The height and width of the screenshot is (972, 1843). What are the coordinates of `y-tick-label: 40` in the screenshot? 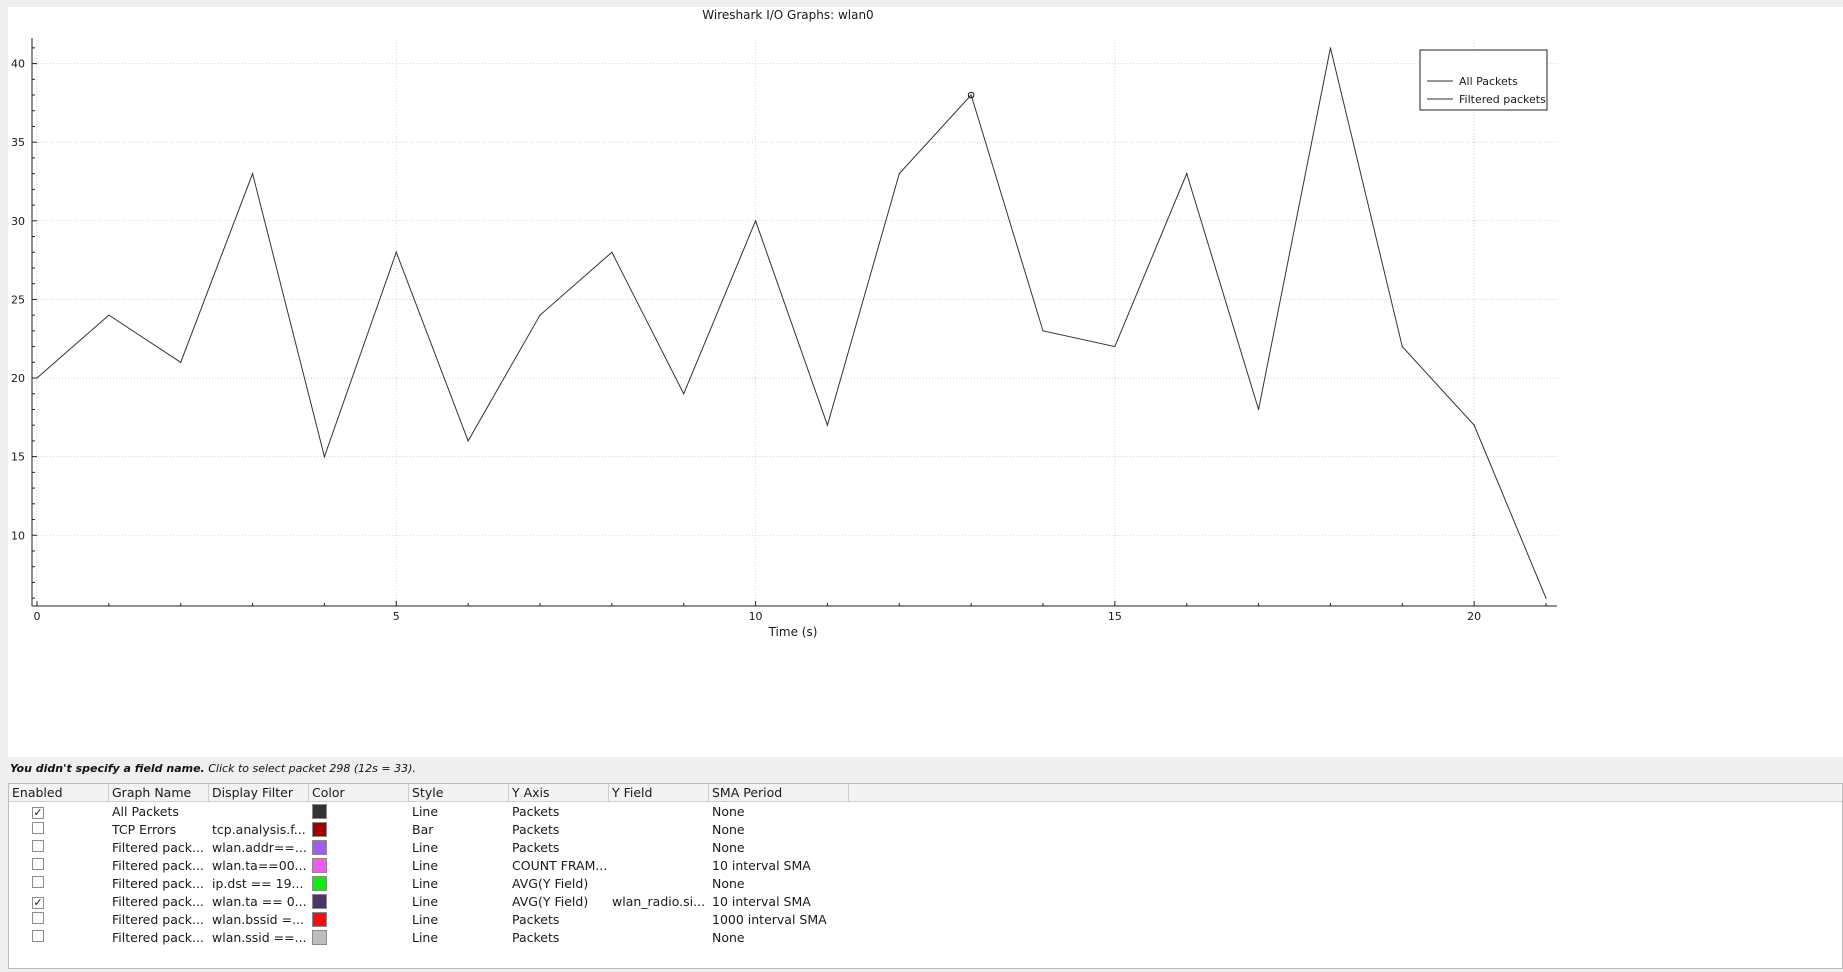 It's located at (18, 64).